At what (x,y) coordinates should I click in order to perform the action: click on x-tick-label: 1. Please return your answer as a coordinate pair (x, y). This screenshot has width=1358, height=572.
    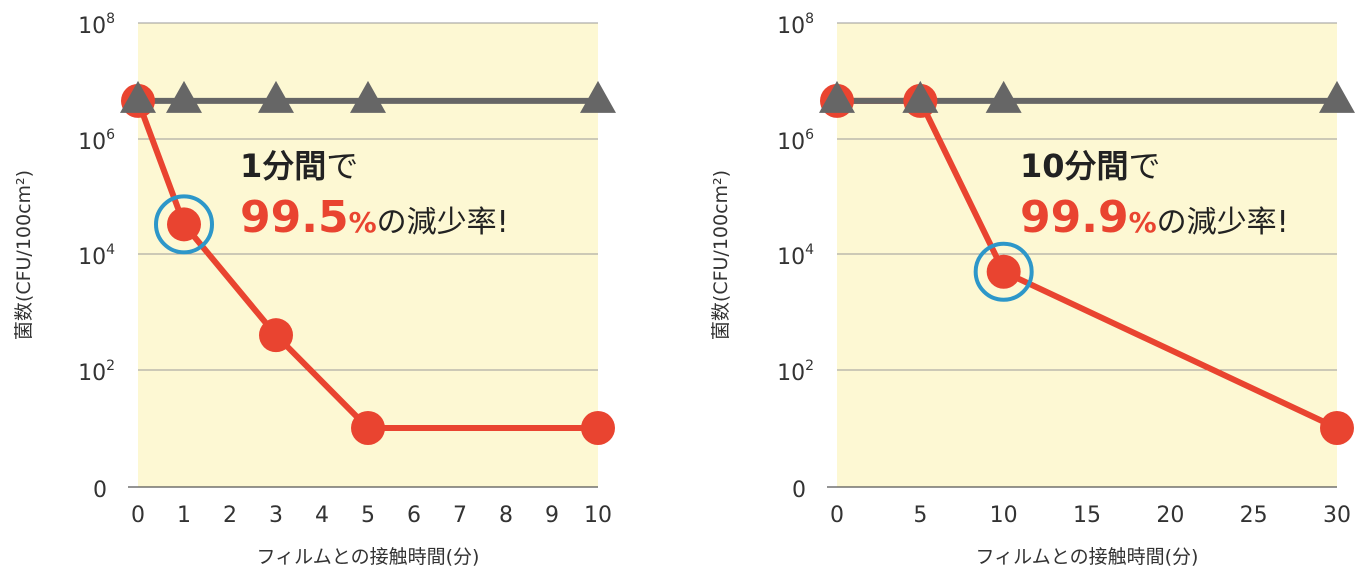
    Looking at the image, I should click on (184, 515).